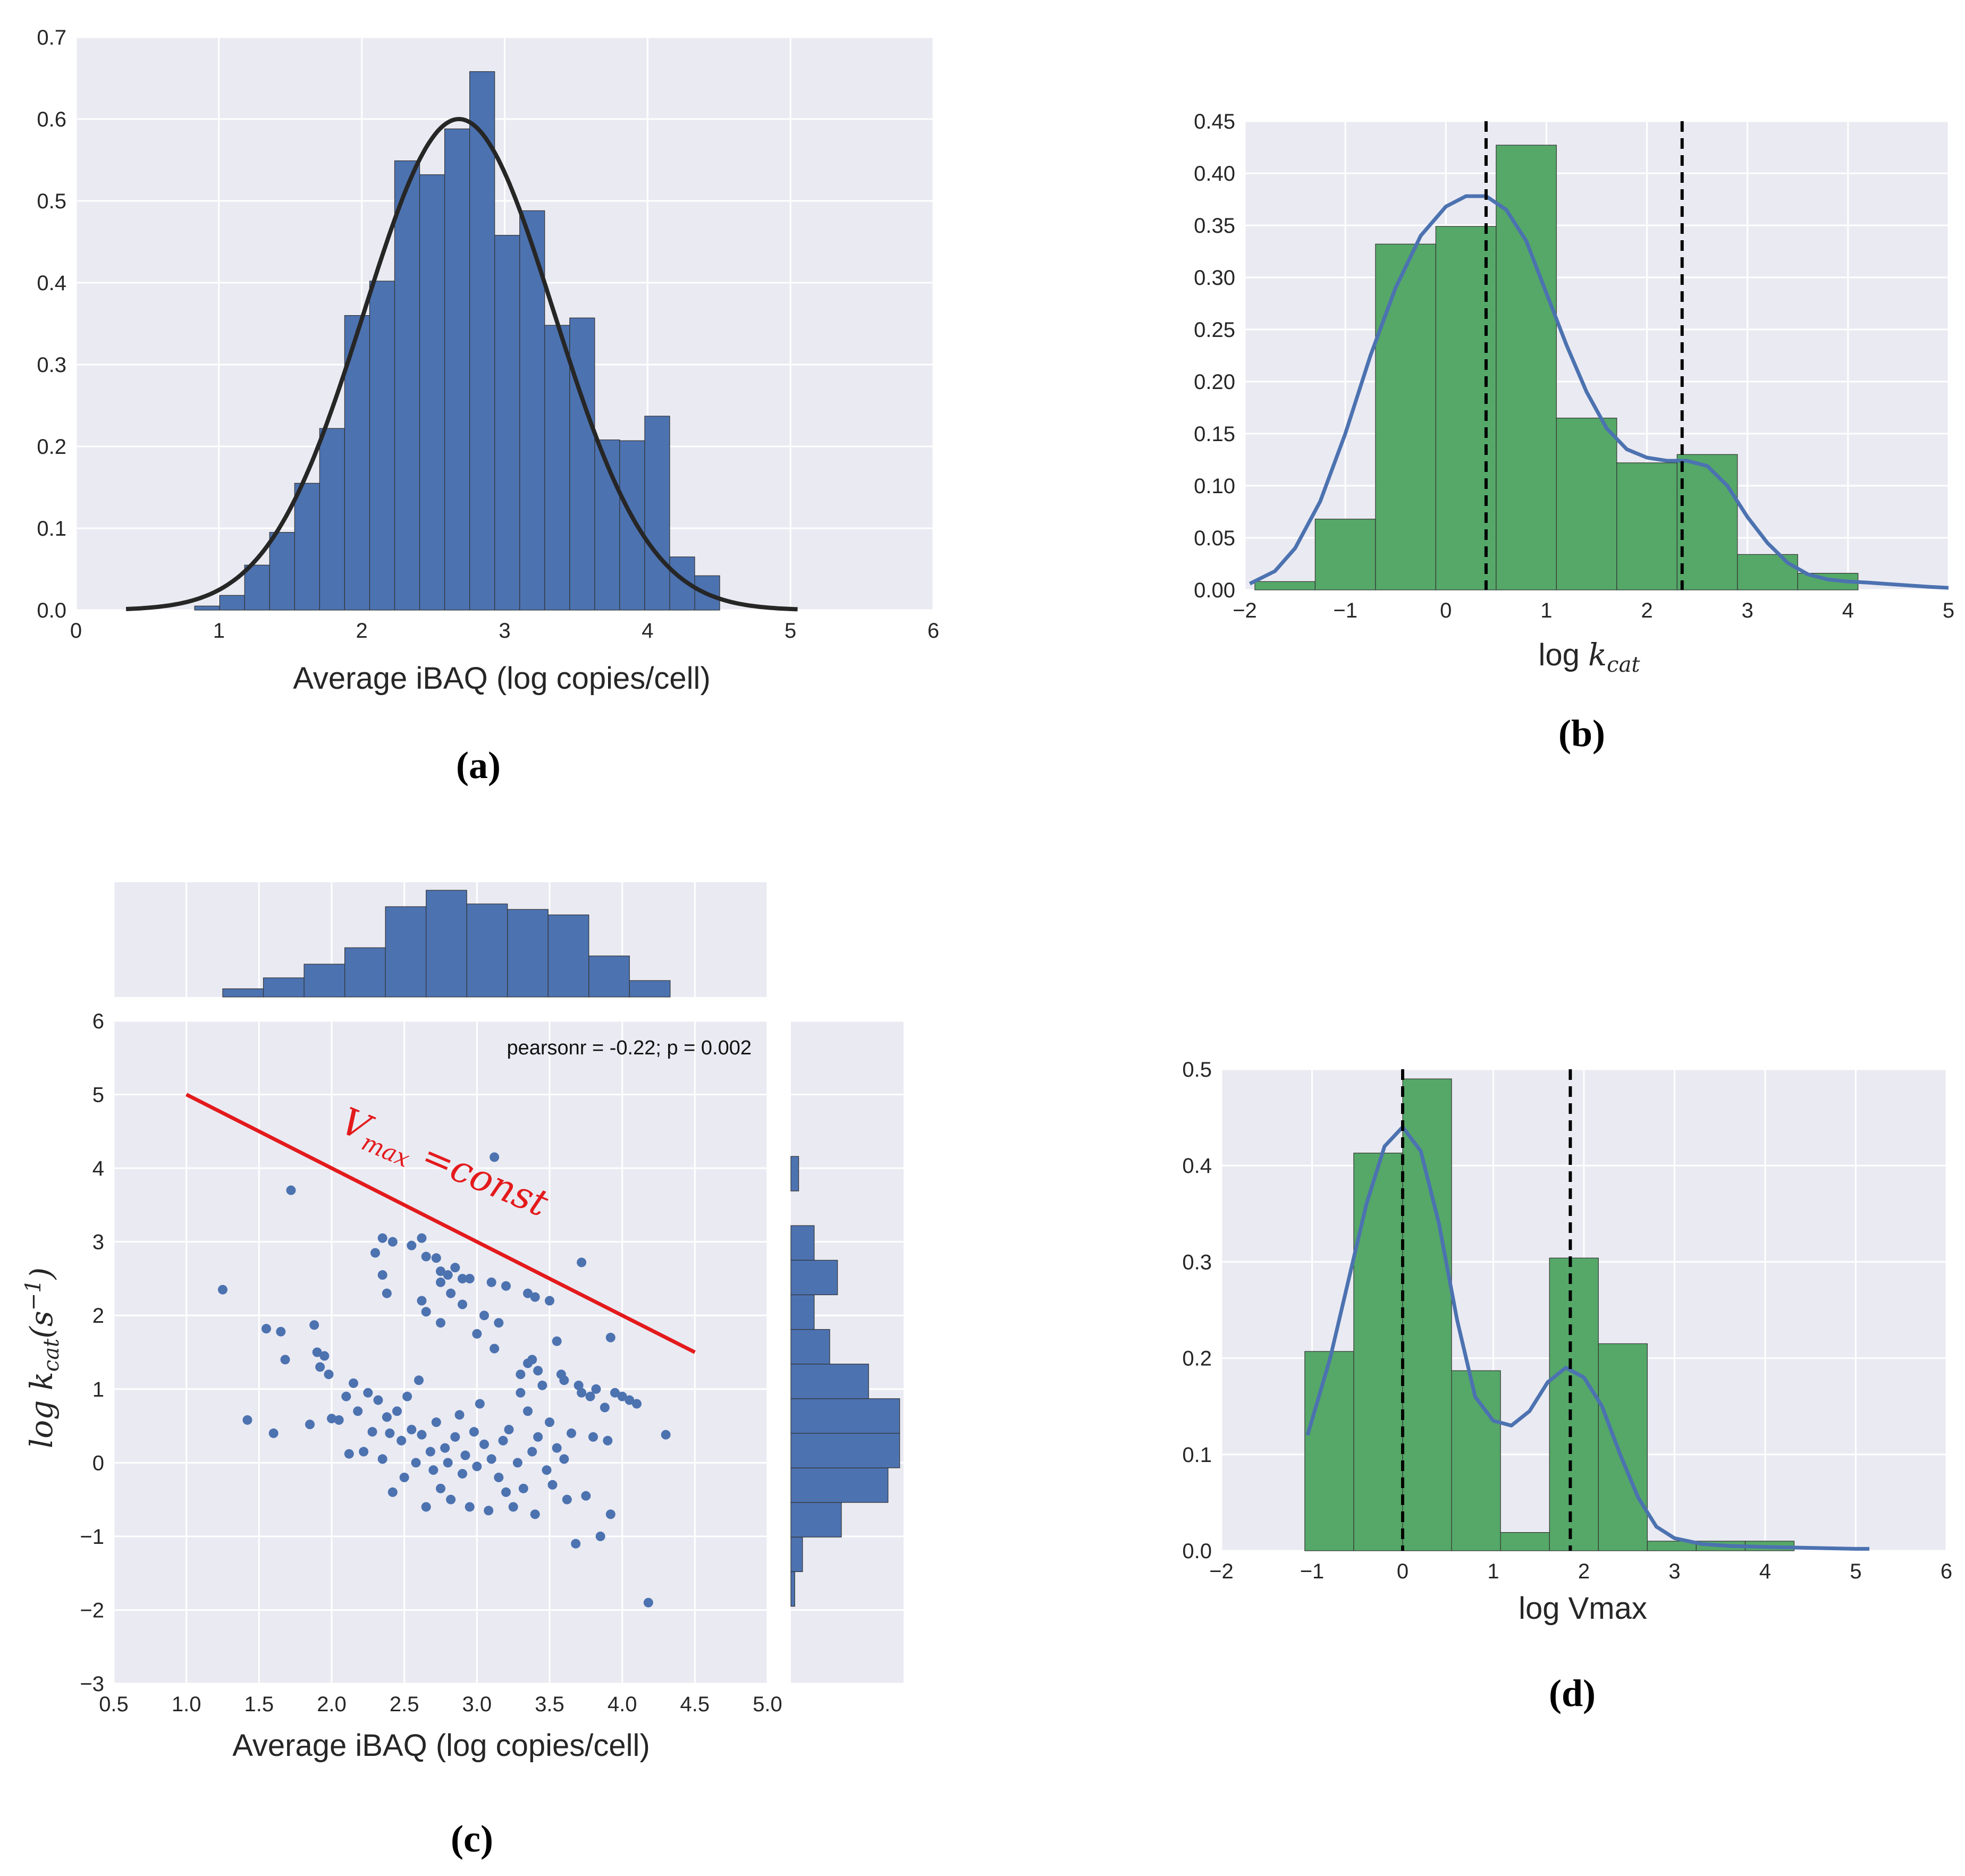 This screenshot has width=1965, height=1876. I want to click on panel-c-vmax-const-line, so click(441, 1223).